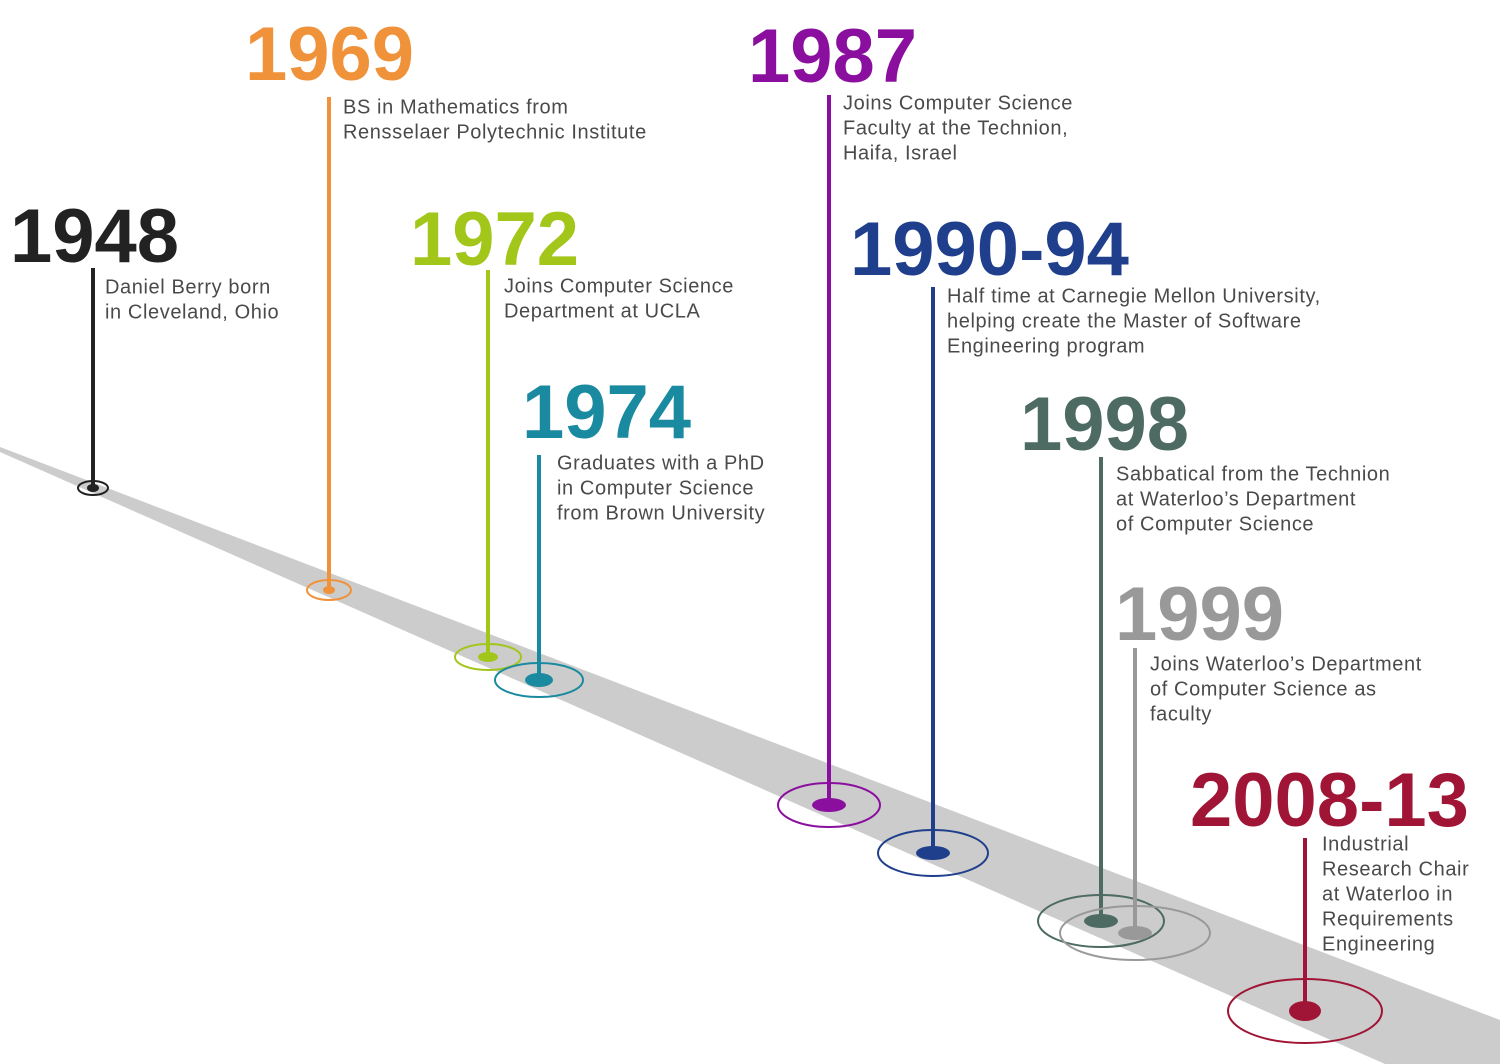 The height and width of the screenshot is (1064, 1500). What do you see at coordinates (606, 412) in the screenshot?
I see `event-year: 1974` at bounding box center [606, 412].